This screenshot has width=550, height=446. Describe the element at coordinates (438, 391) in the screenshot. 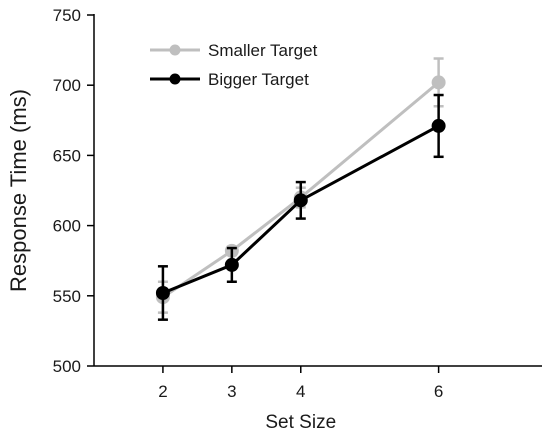

I see `x-tick-label: 6` at that location.